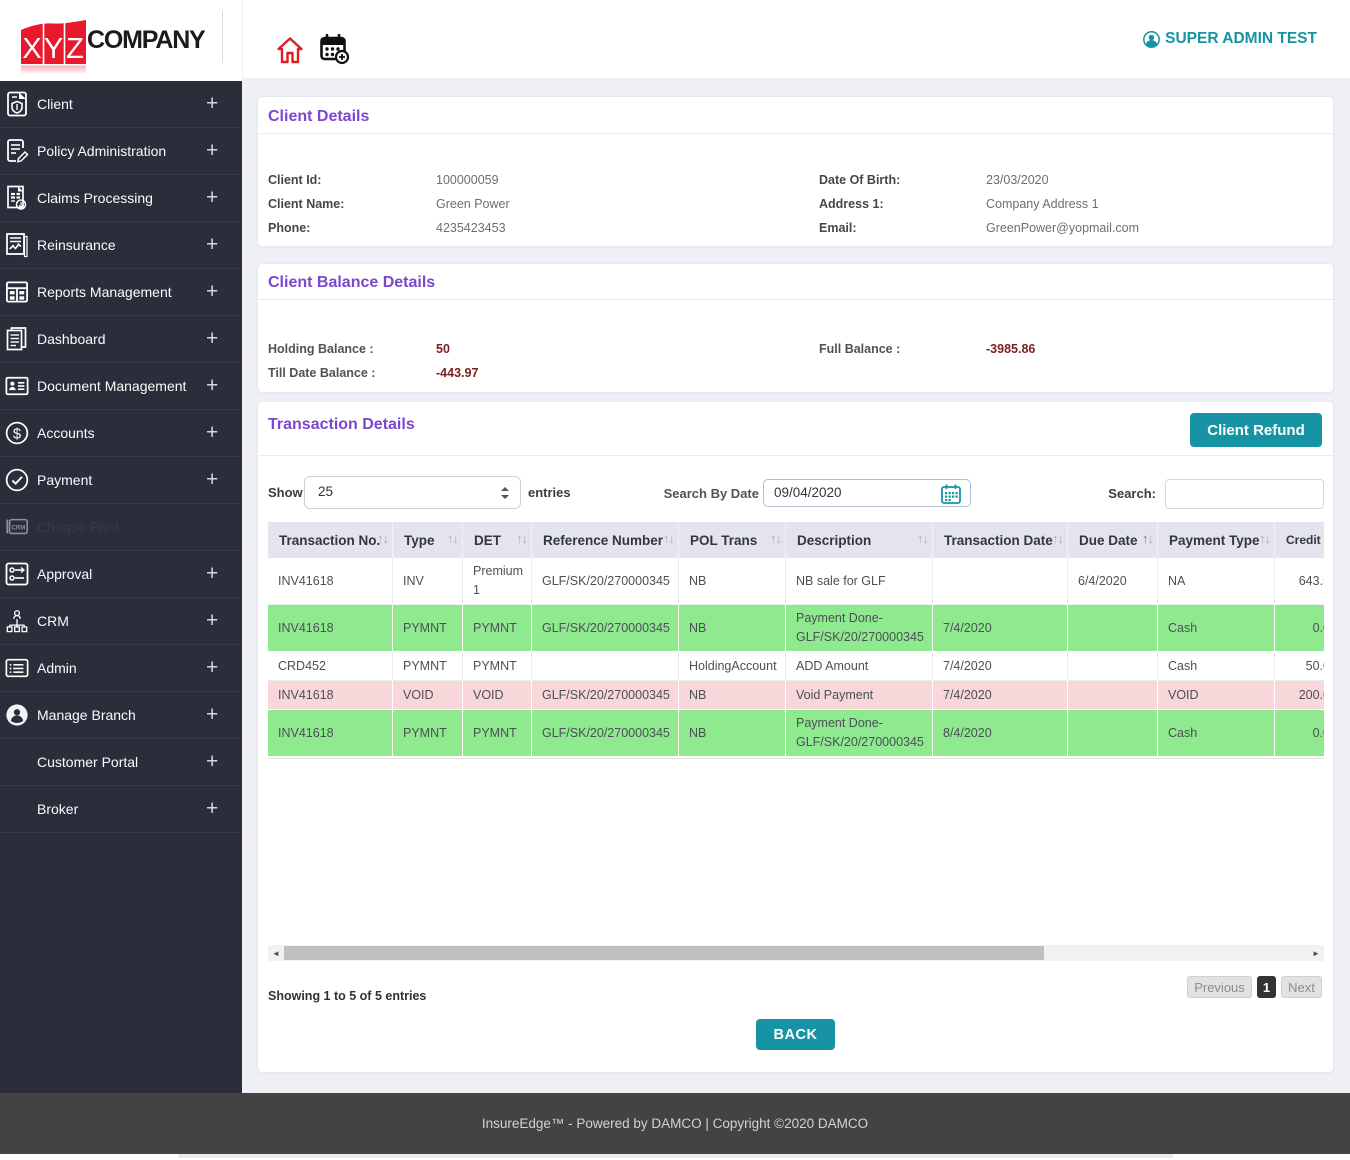 The height and width of the screenshot is (1160, 1350). I want to click on svg-text: Z, so click(75, 49).